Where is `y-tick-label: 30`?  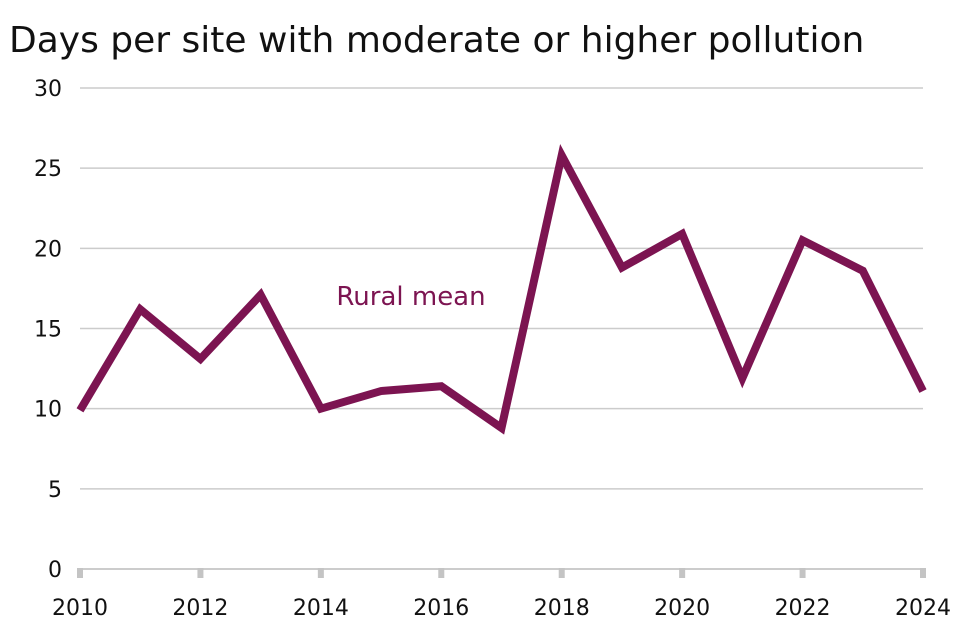
y-tick-label: 30 is located at coordinates (48, 89).